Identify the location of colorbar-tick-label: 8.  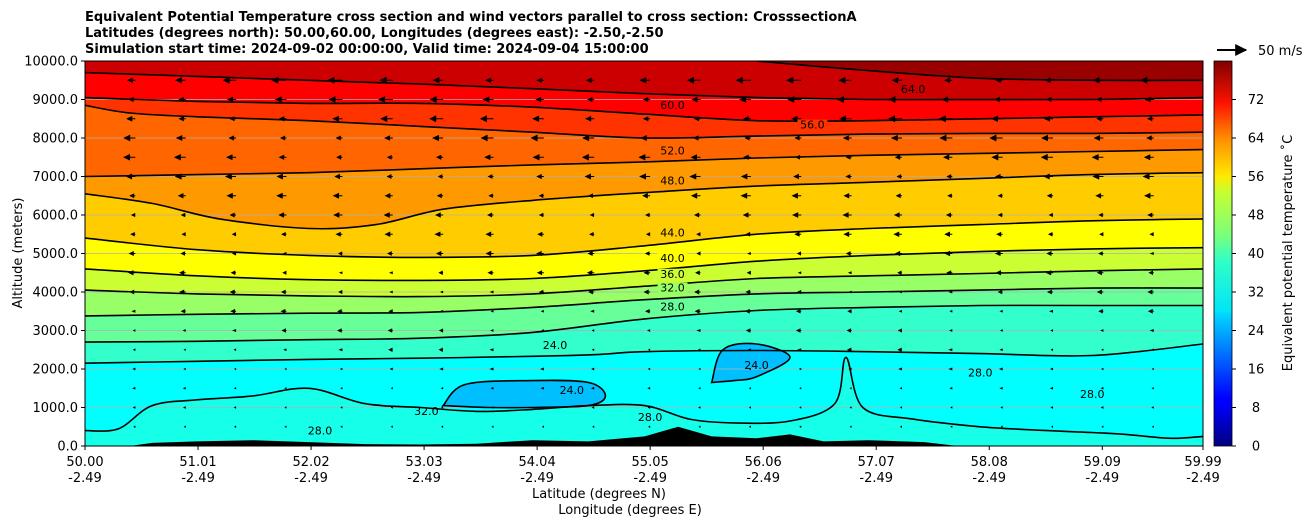
(1256, 408).